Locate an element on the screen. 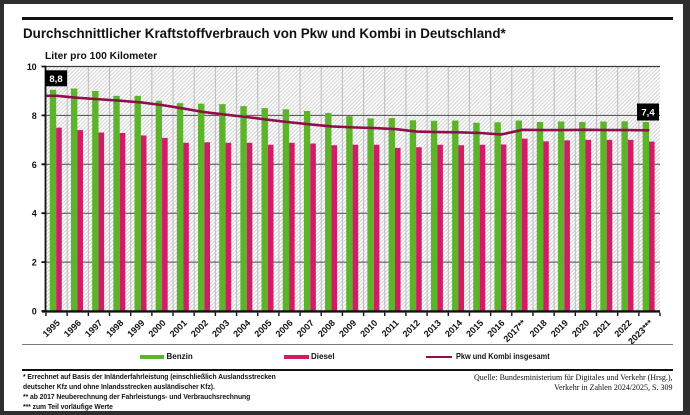 Image resolution: width=690 pixels, height=415 pixels. svg-text: 2011 is located at coordinates (390, 328).